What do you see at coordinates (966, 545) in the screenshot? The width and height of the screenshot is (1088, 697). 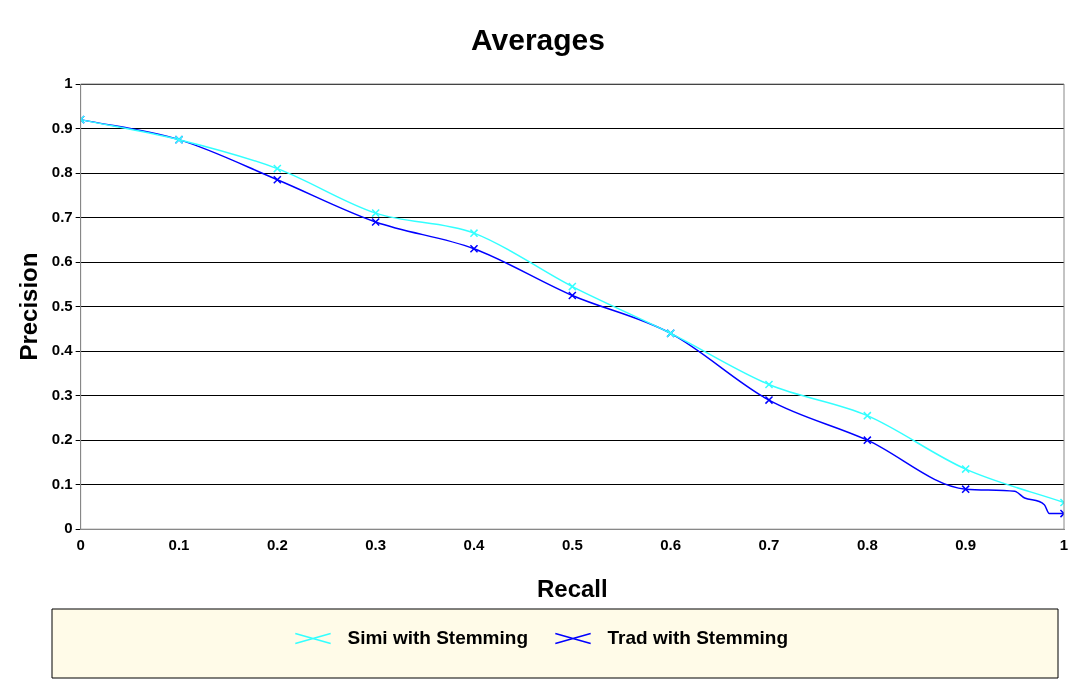 I see `x-tick-label: 0.9` at bounding box center [966, 545].